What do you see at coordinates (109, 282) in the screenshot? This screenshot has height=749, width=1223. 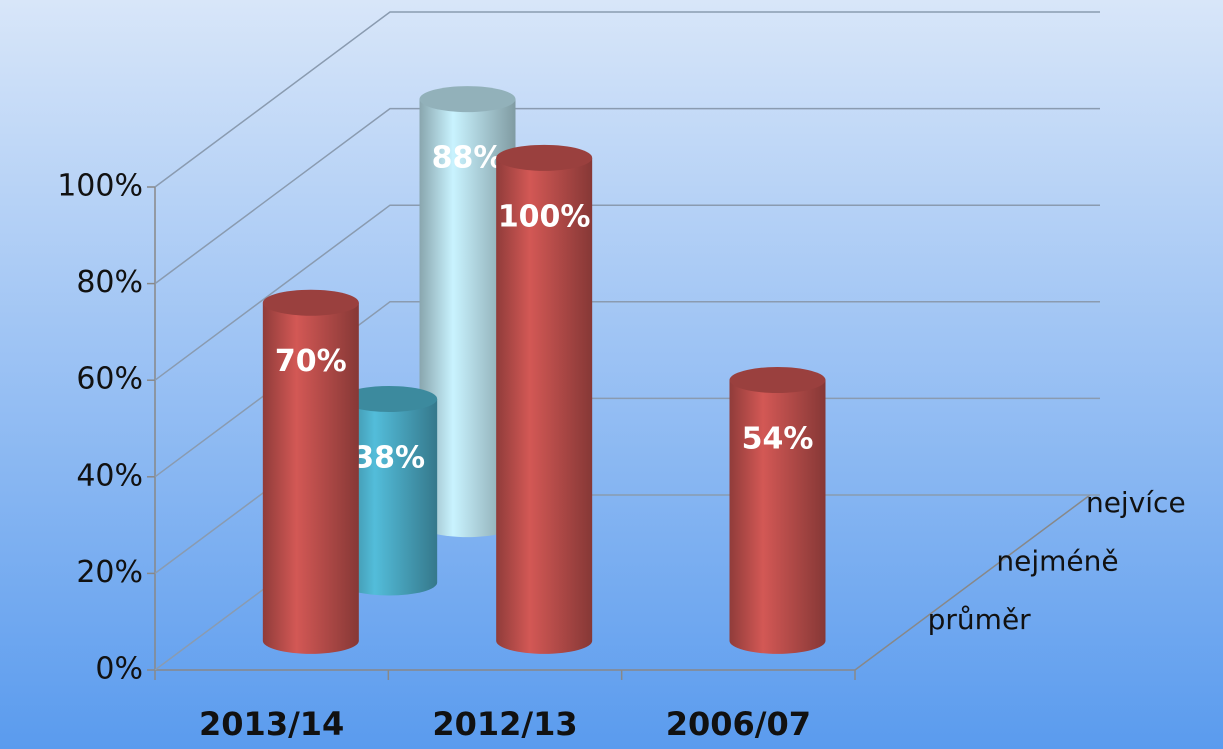 I see `y-tick-label: 80%` at bounding box center [109, 282].